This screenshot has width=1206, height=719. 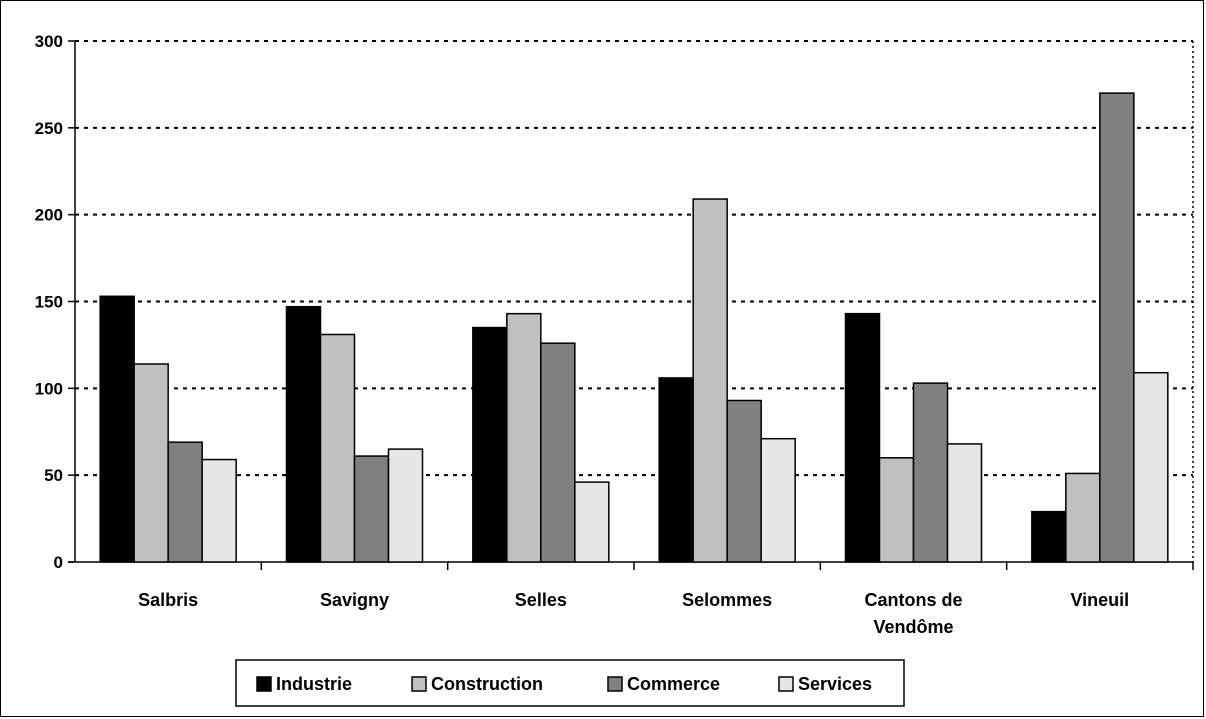 What do you see at coordinates (49, 302) in the screenshot?
I see `y-tick-label: 150` at bounding box center [49, 302].